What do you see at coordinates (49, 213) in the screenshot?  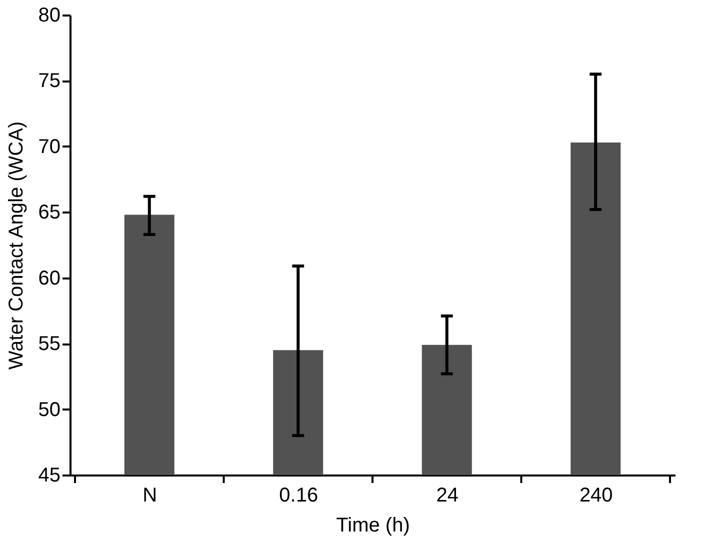 I see `y-tick-label: 65` at bounding box center [49, 213].